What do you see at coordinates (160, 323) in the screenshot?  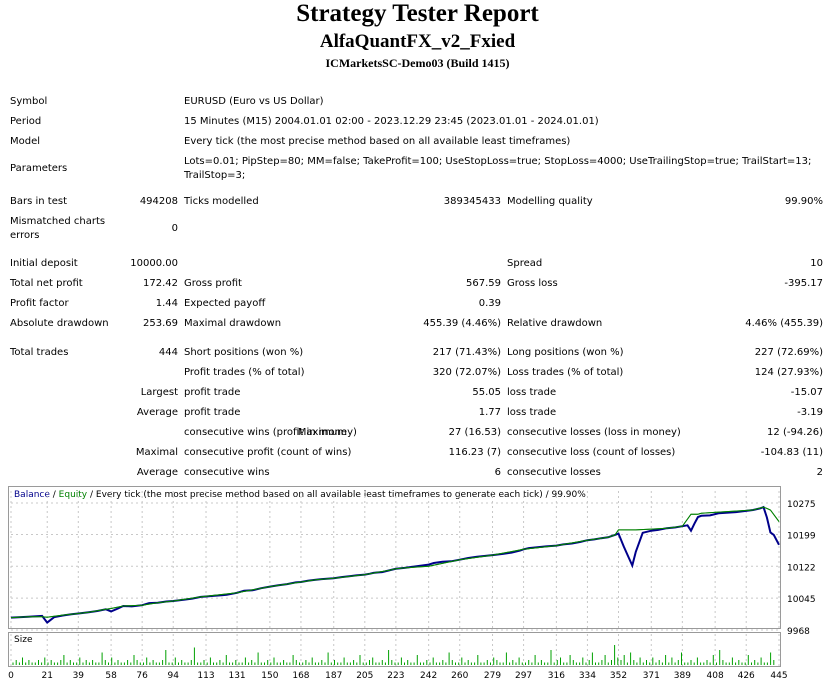 I see `absolute-drawdown-value: 253.69` at bounding box center [160, 323].